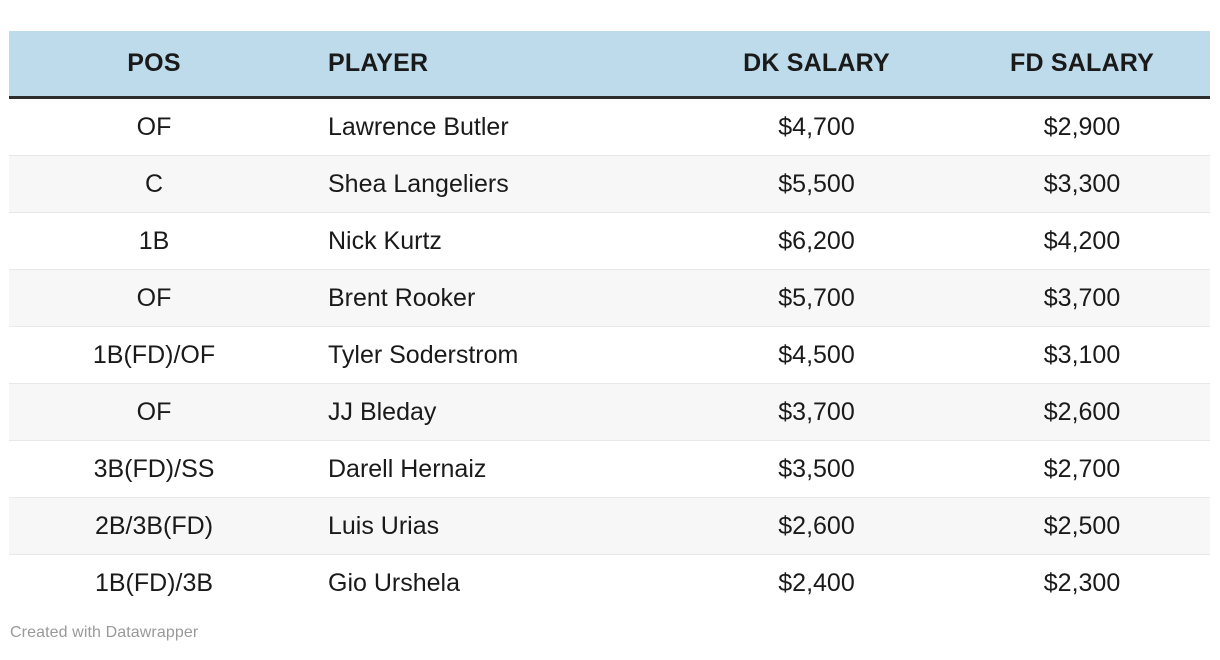 This screenshot has width=1220, height=660. Describe the element at coordinates (1082, 241) in the screenshot. I see `cell-fd: $4,200` at that location.